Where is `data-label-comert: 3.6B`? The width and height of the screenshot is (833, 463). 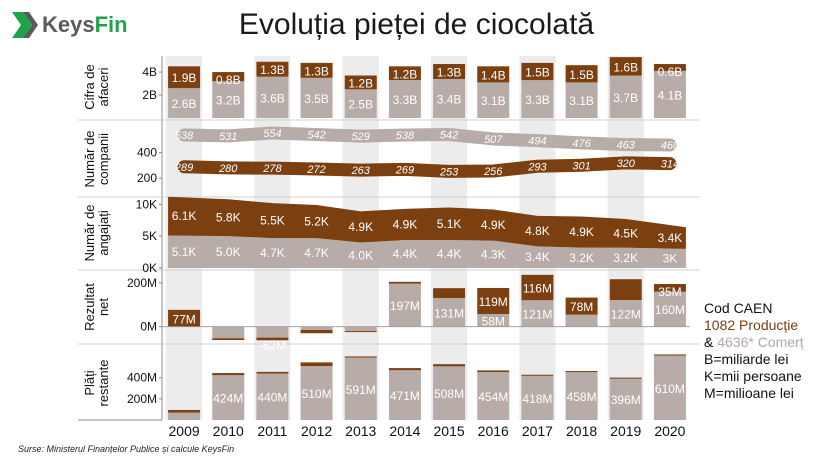
data-label-comert: 3.6B is located at coordinates (272, 98).